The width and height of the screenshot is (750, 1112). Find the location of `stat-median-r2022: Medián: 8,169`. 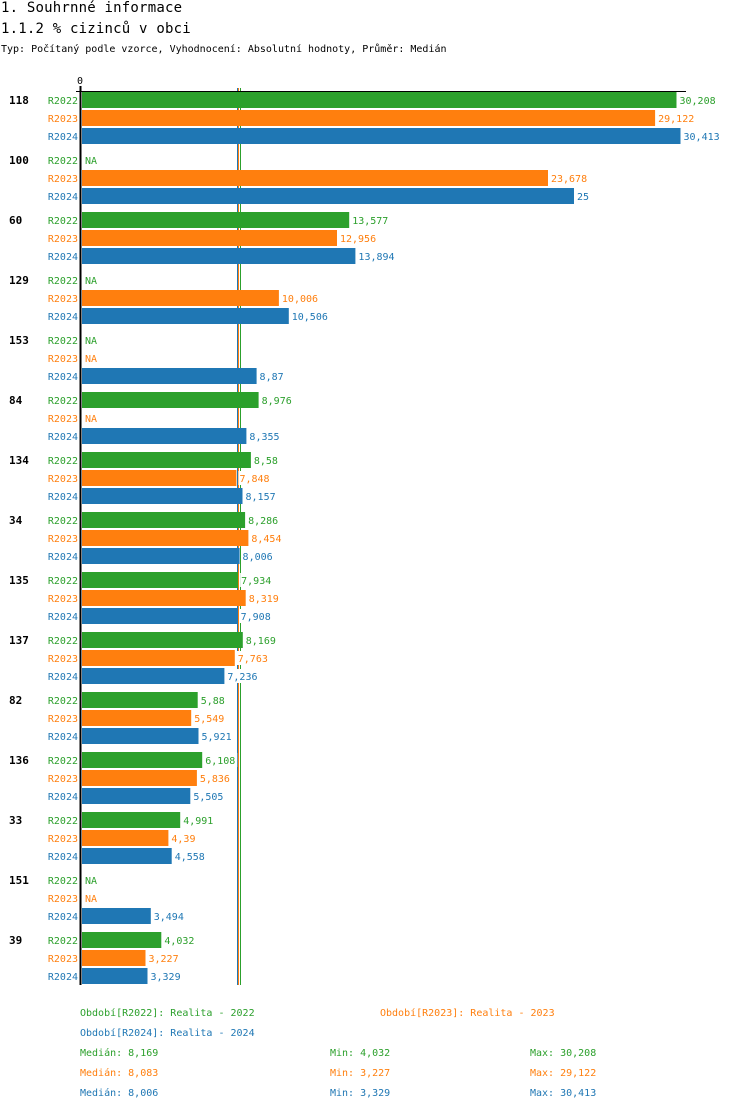

stat-median-r2022: Medián: 8,169 is located at coordinates (119, 1053).